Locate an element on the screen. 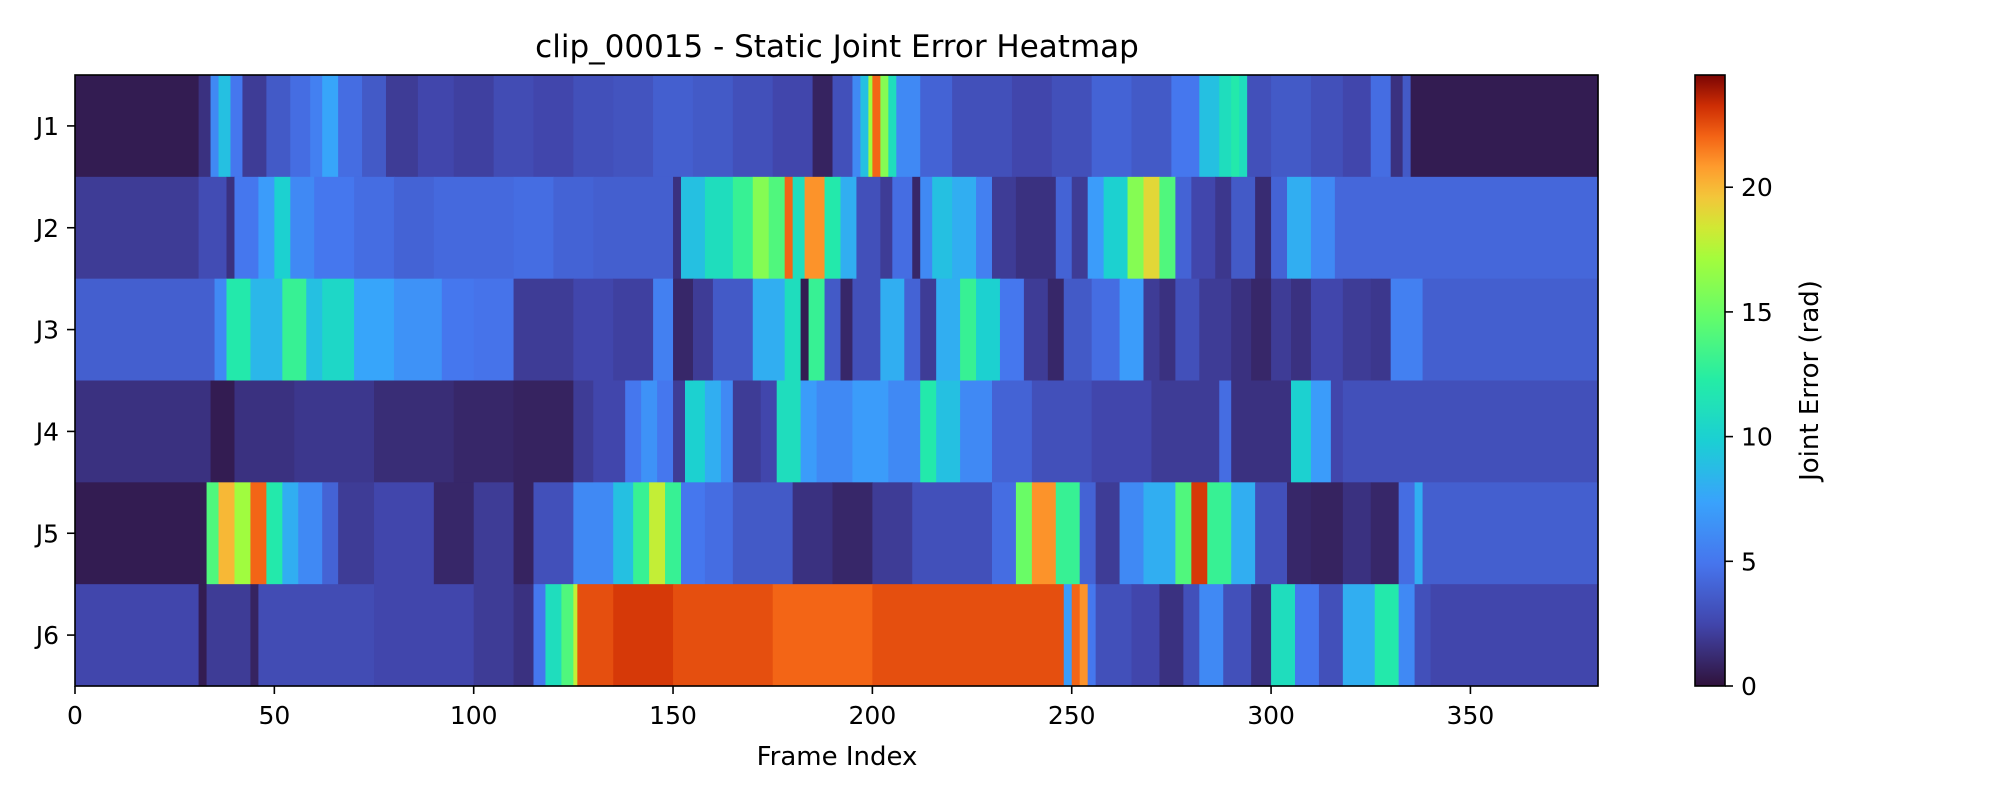  colorbar-tick-label: 15 is located at coordinates (1757, 312).